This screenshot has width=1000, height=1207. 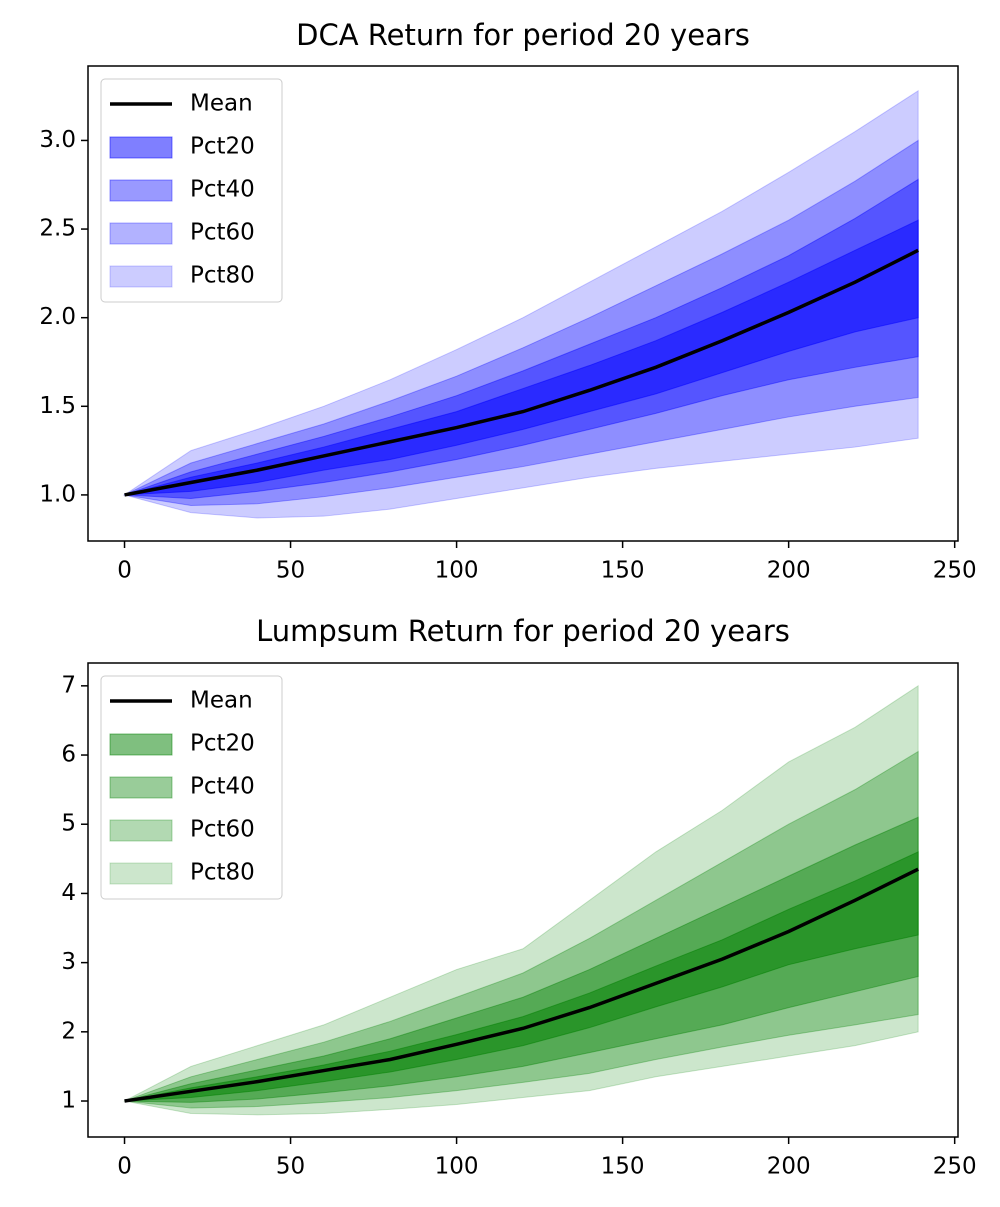 I want to click on y-tick-label: 3.0, so click(x=57, y=140).